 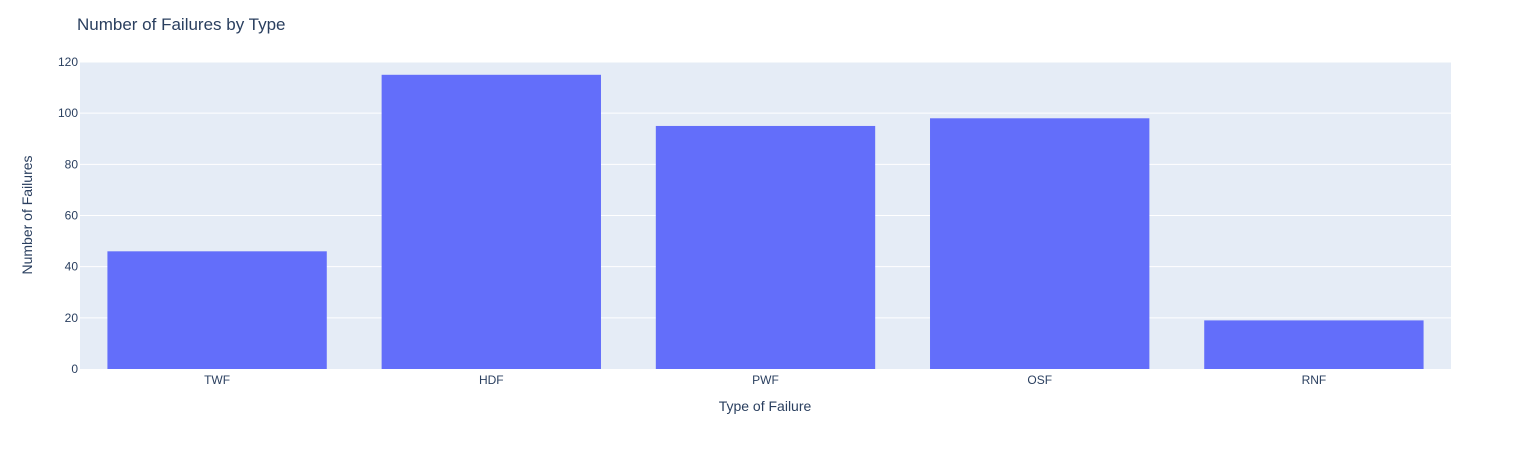 I want to click on bar-pwf, so click(x=765, y=247).